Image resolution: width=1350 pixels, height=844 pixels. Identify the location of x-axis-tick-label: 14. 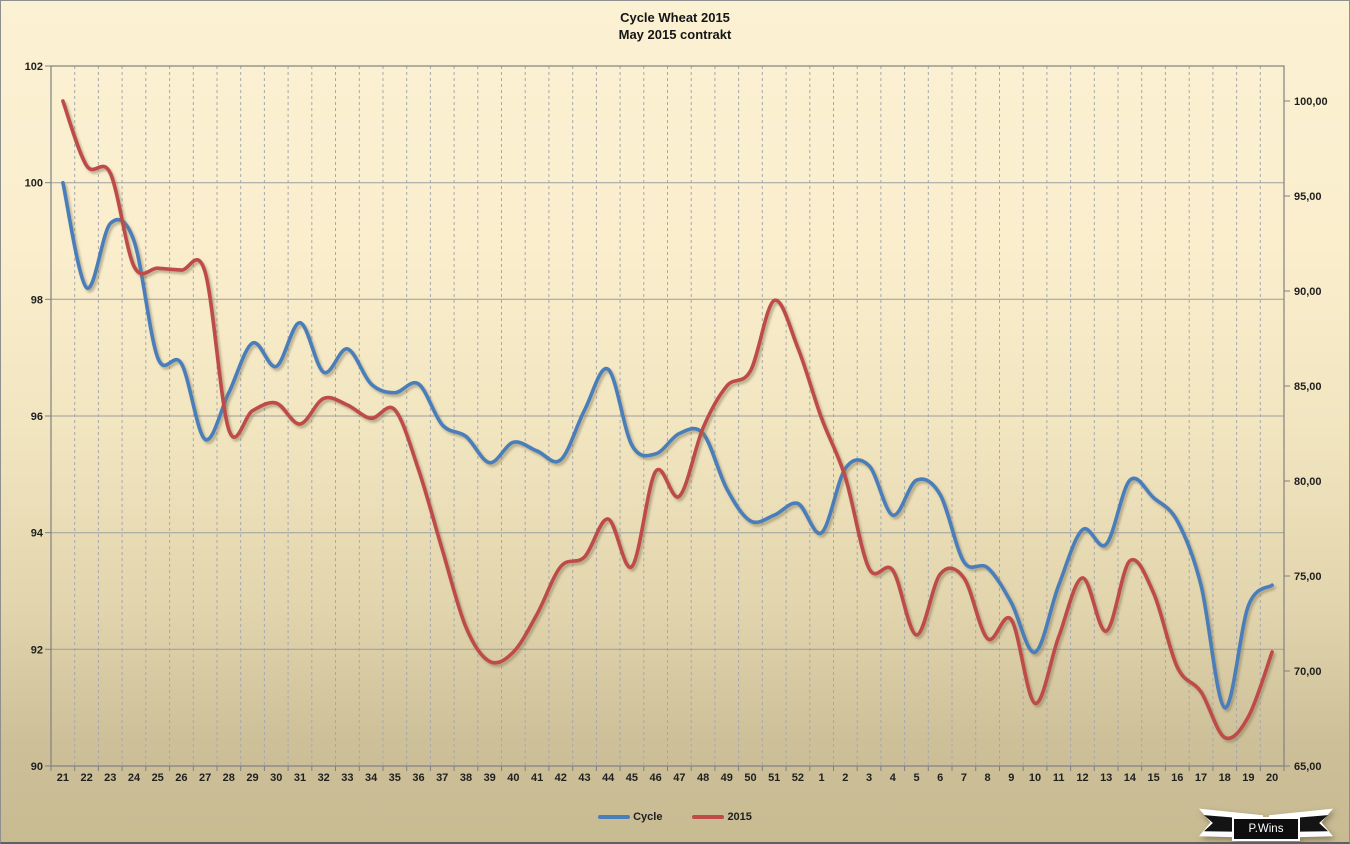
(1130, 778).